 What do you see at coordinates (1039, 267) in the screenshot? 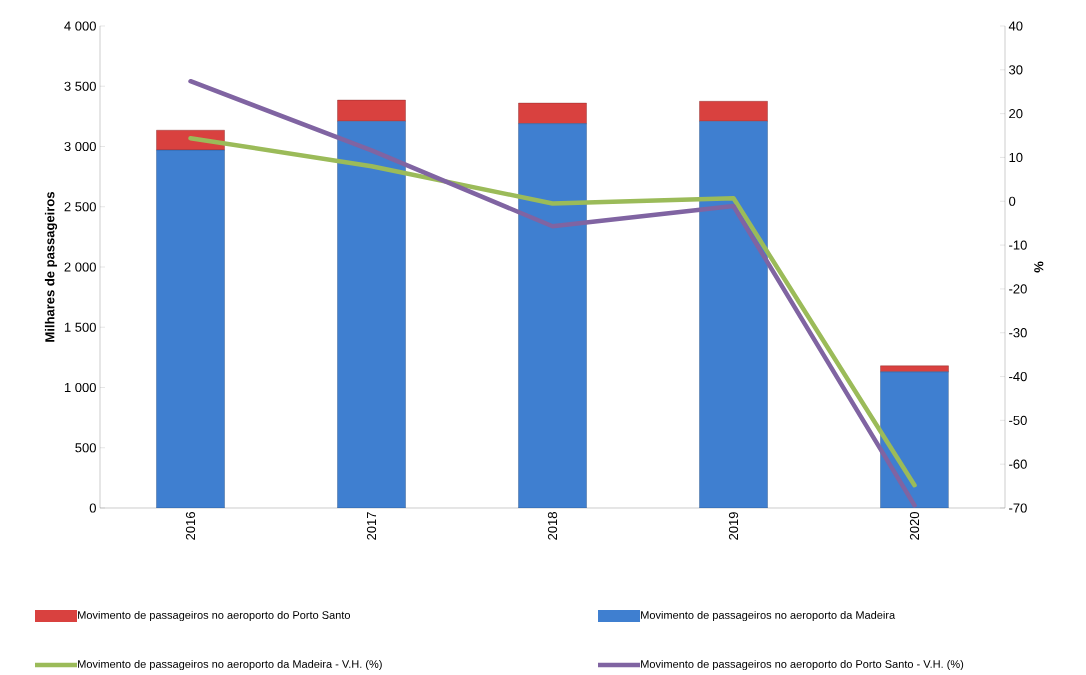
I see `y2-axis-title: %` at bounding box center [1039, 267].